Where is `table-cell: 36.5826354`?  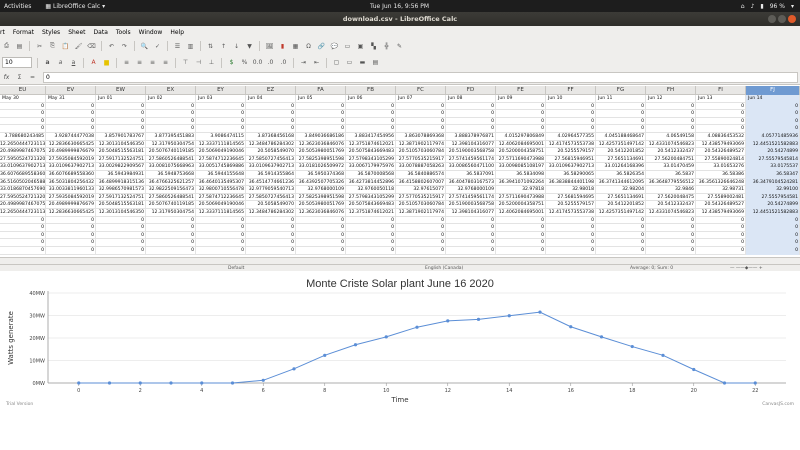 table-cell: 36.5826354 is located at coordinates (621, 175).